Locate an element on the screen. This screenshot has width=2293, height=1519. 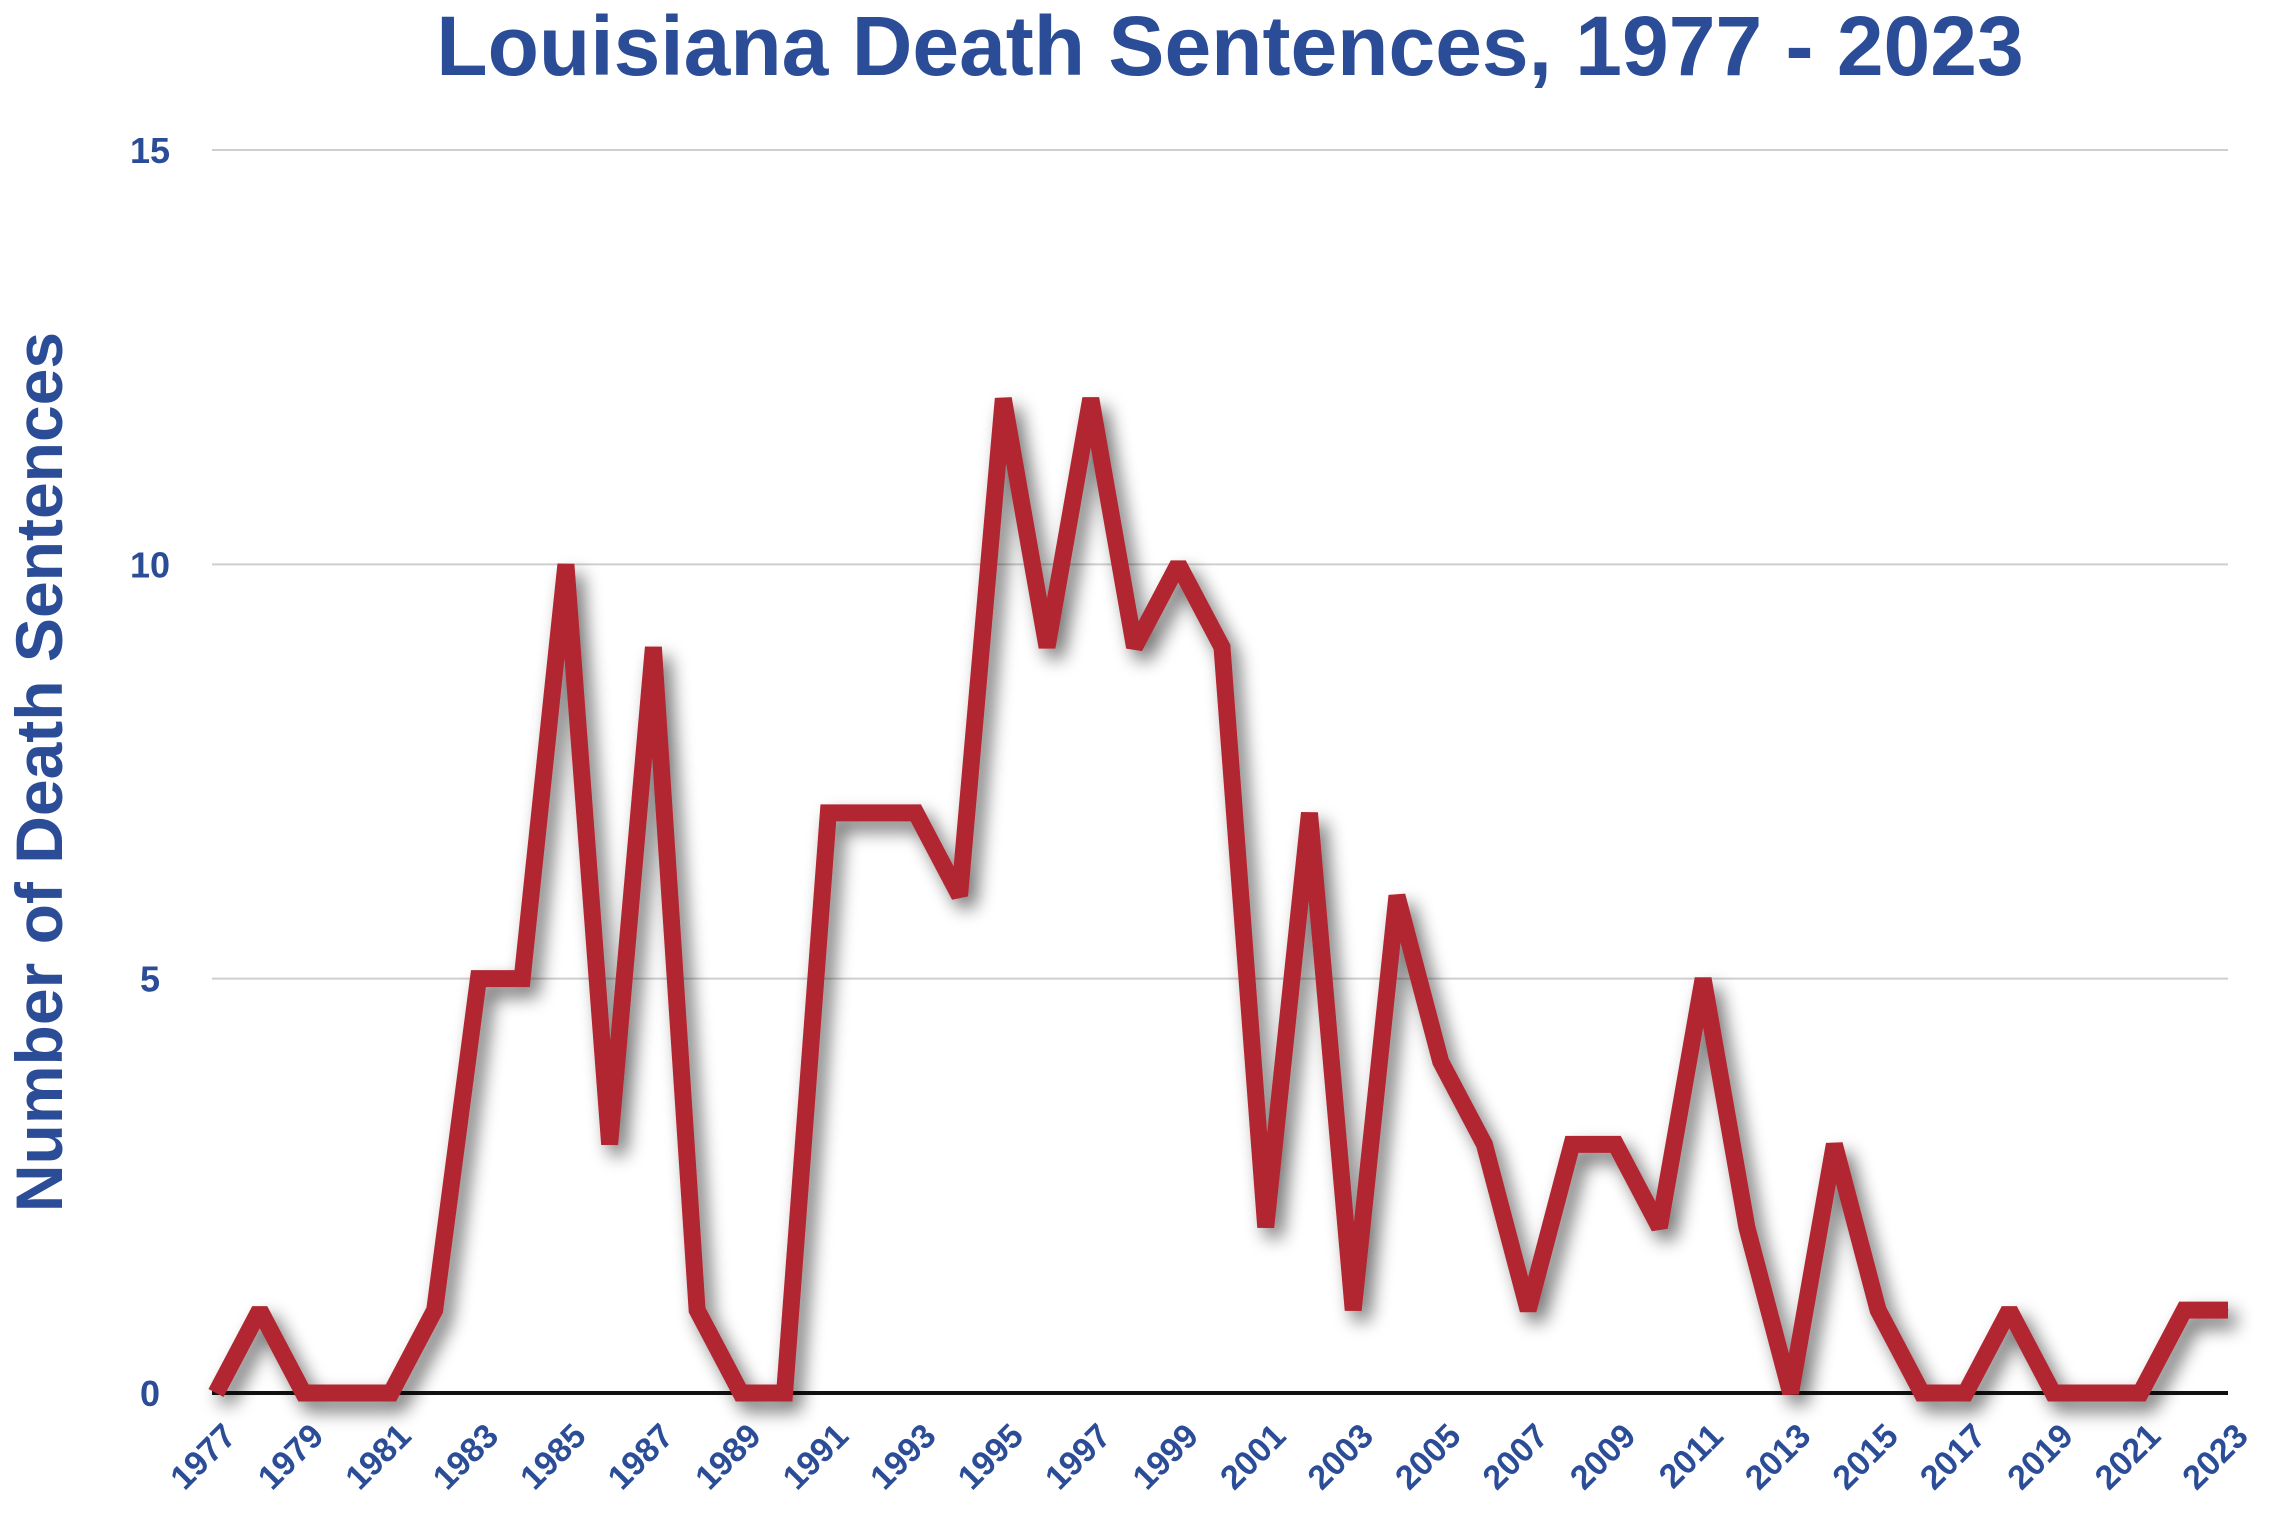
y-tick-label: 10 is located at coordinates (150, 564).